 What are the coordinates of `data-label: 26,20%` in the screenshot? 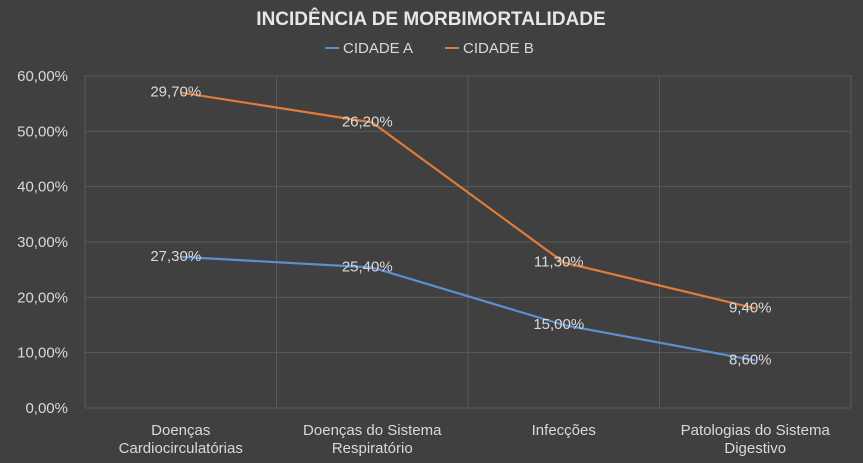 It's located at (367, 121).